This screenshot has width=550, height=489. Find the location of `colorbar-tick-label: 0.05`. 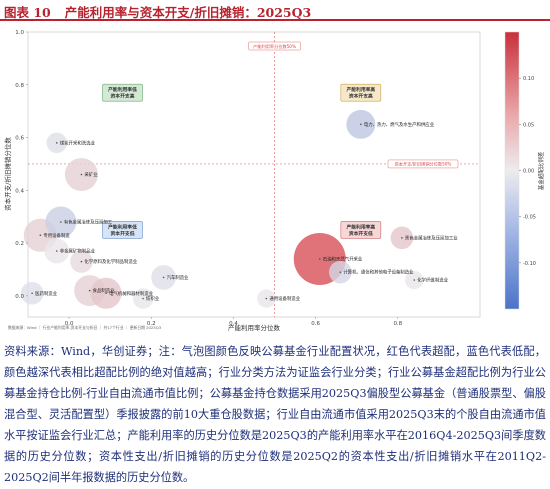

colorbar-tick-label: 0.05 is located at coordinates (528, 125).